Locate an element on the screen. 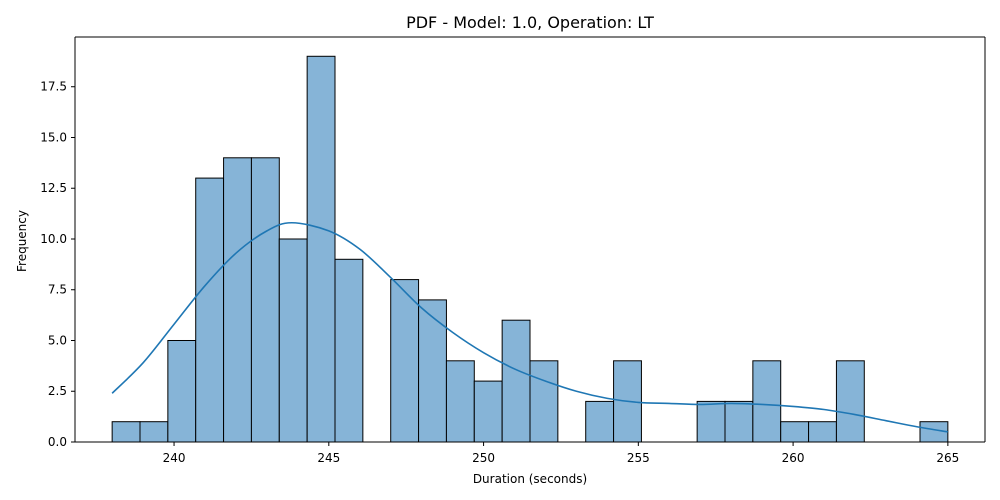 The height and width of the screenshot is (500, 1000). chart-title: PDF - Model: 1.0, Operation: LT is located at coordinates (530, 22).